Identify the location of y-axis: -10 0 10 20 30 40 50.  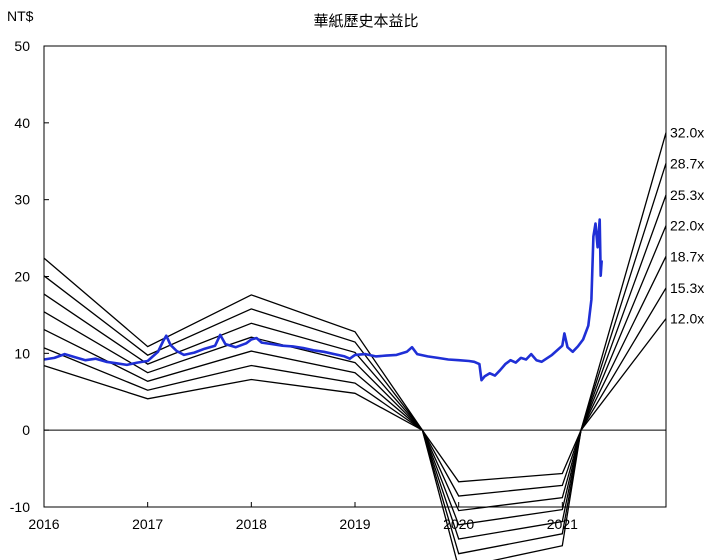
(29, 276).